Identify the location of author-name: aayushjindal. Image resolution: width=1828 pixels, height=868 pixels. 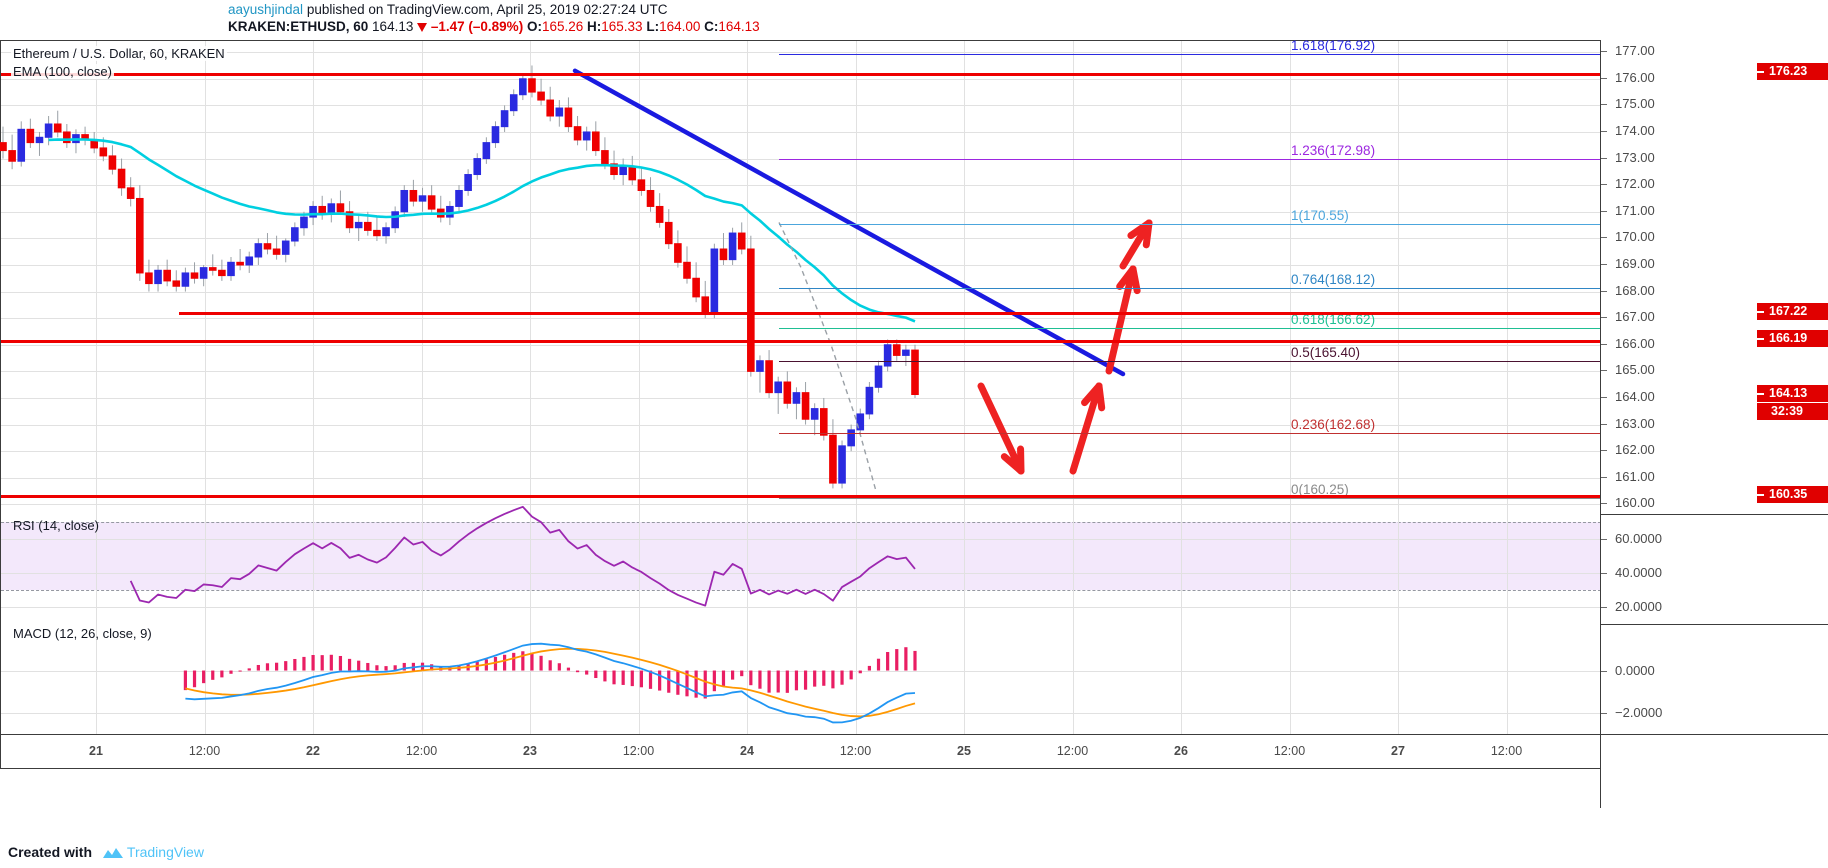
(266, 9).